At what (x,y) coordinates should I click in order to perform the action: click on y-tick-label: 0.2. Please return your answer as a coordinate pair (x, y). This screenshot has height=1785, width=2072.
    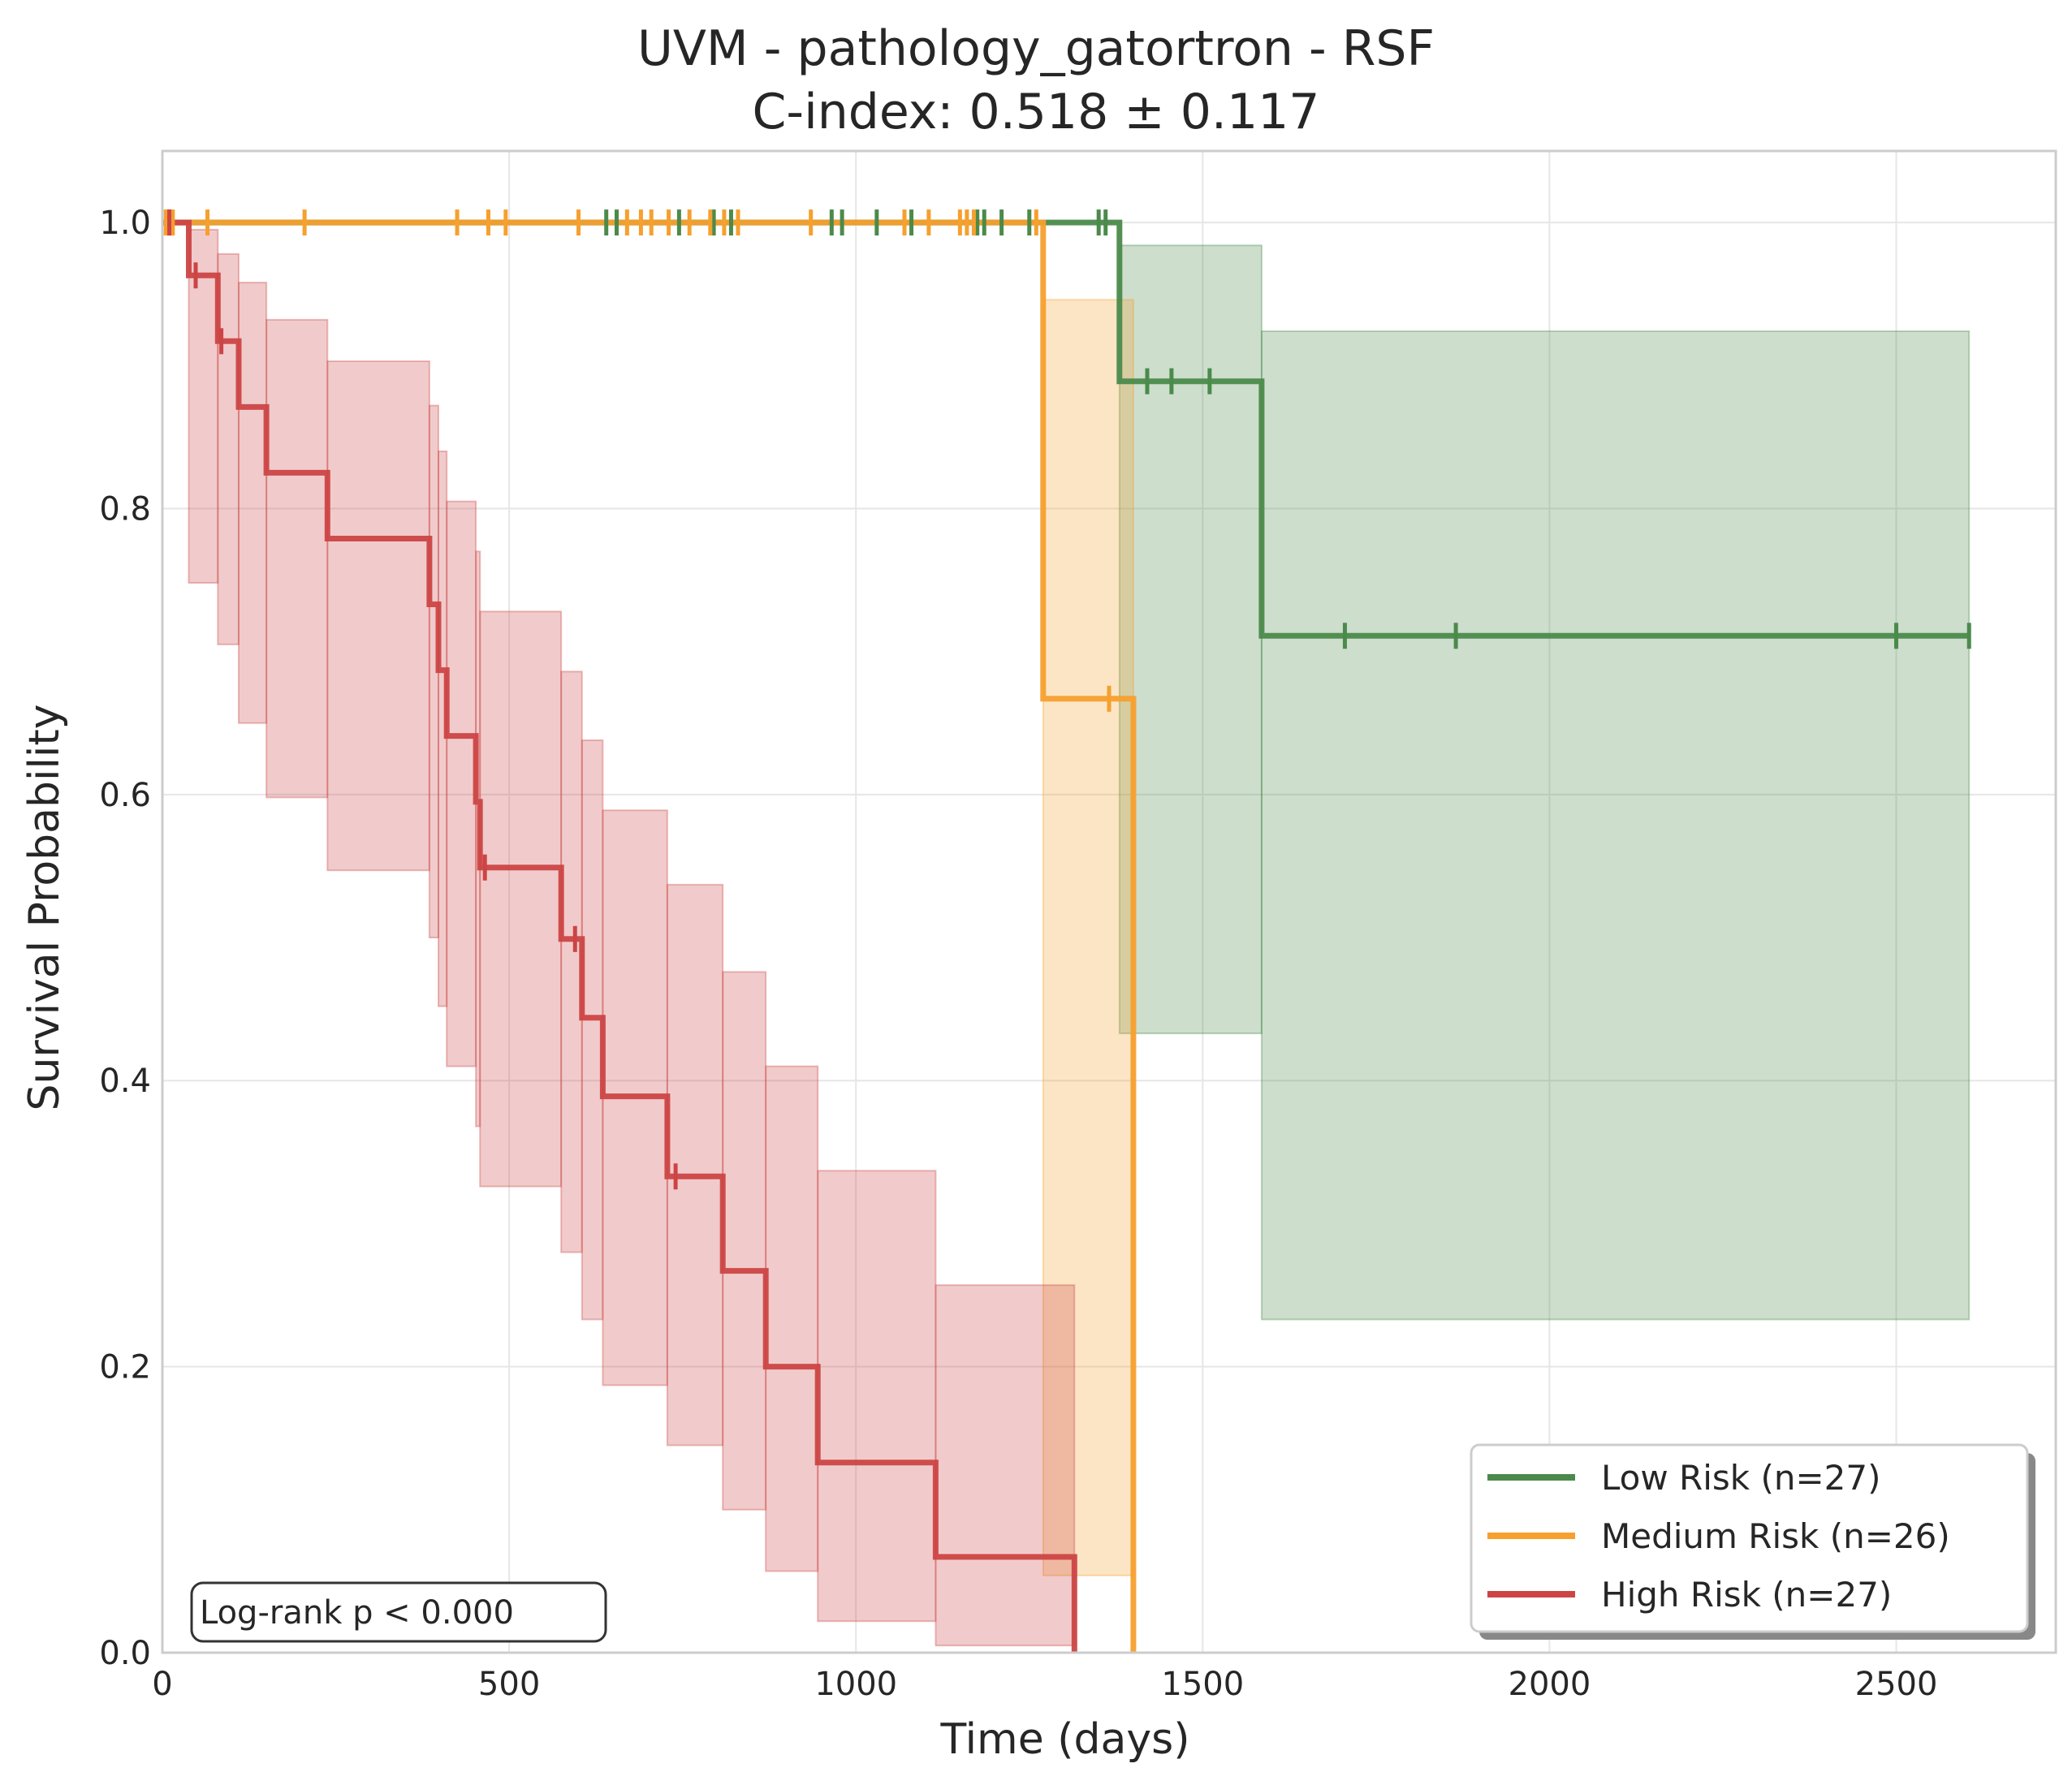
    Looking at the image, I should click on (125, 1368).